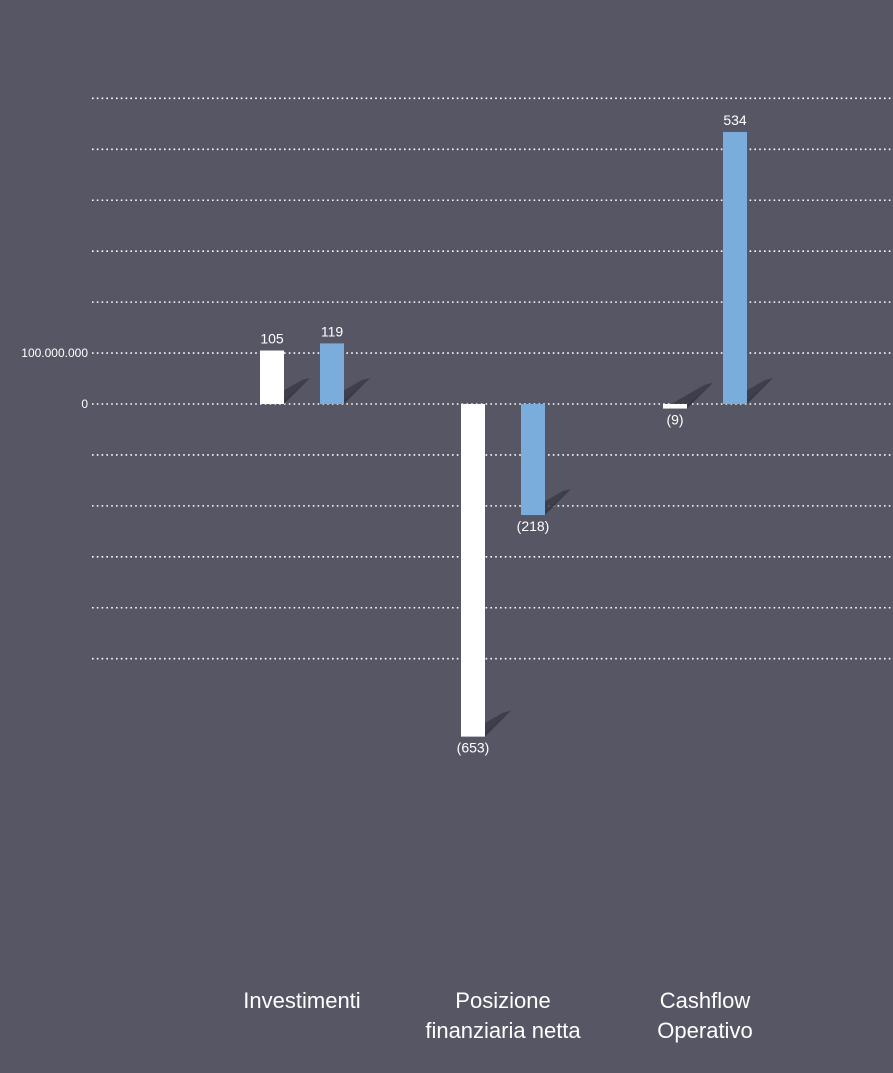 This screenshot has height=1073, width=893. Describe the element at coordinates (704, 1030) in the screenshot. I see `x-tick-label: Operativo` at that location.